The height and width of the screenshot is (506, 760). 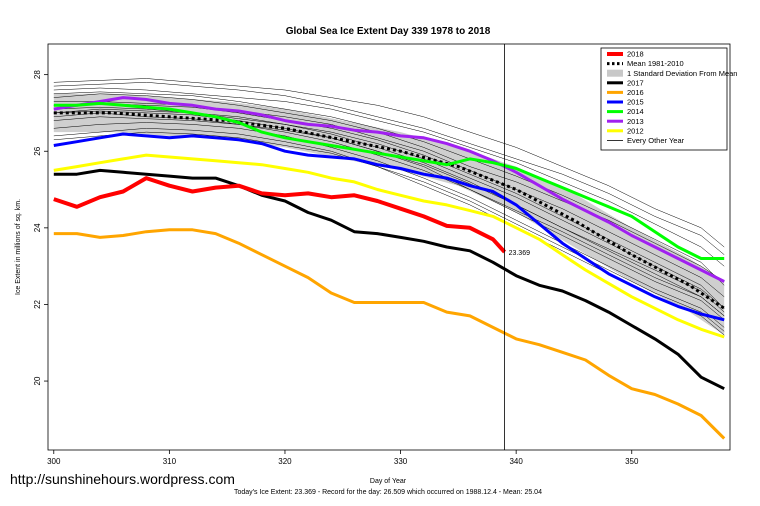 I want to click on x-tick-label: 330, so click(x=401, y=461).